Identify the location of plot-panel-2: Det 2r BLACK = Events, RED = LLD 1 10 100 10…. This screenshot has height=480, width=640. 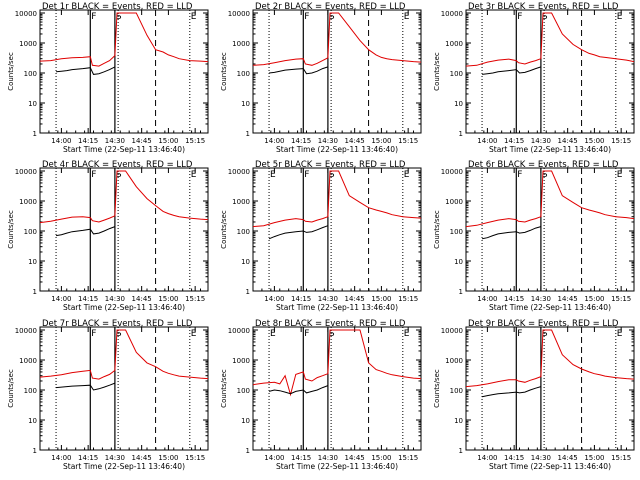
(321, 78).